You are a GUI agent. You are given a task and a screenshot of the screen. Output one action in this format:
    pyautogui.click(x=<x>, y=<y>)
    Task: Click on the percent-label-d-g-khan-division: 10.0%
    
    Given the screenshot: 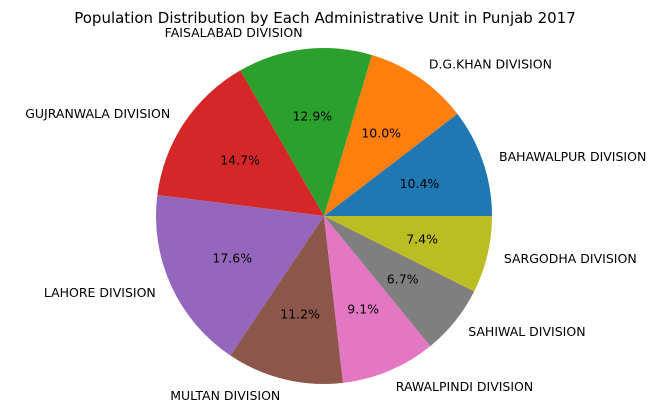 What is the action you would take?
    pyautogui.click(x=381, y=132)
    